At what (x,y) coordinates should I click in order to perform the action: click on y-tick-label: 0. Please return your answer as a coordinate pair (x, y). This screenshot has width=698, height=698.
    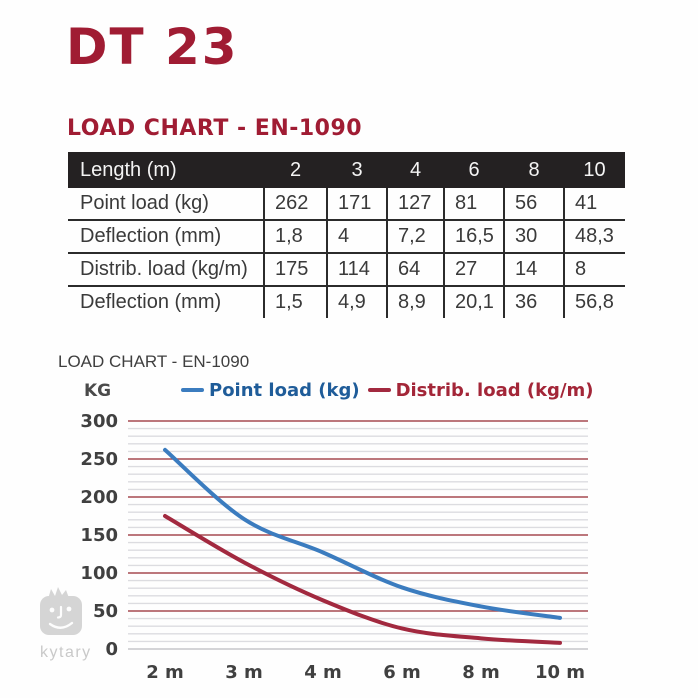
    Looking at the image, I should click on (111, 649).